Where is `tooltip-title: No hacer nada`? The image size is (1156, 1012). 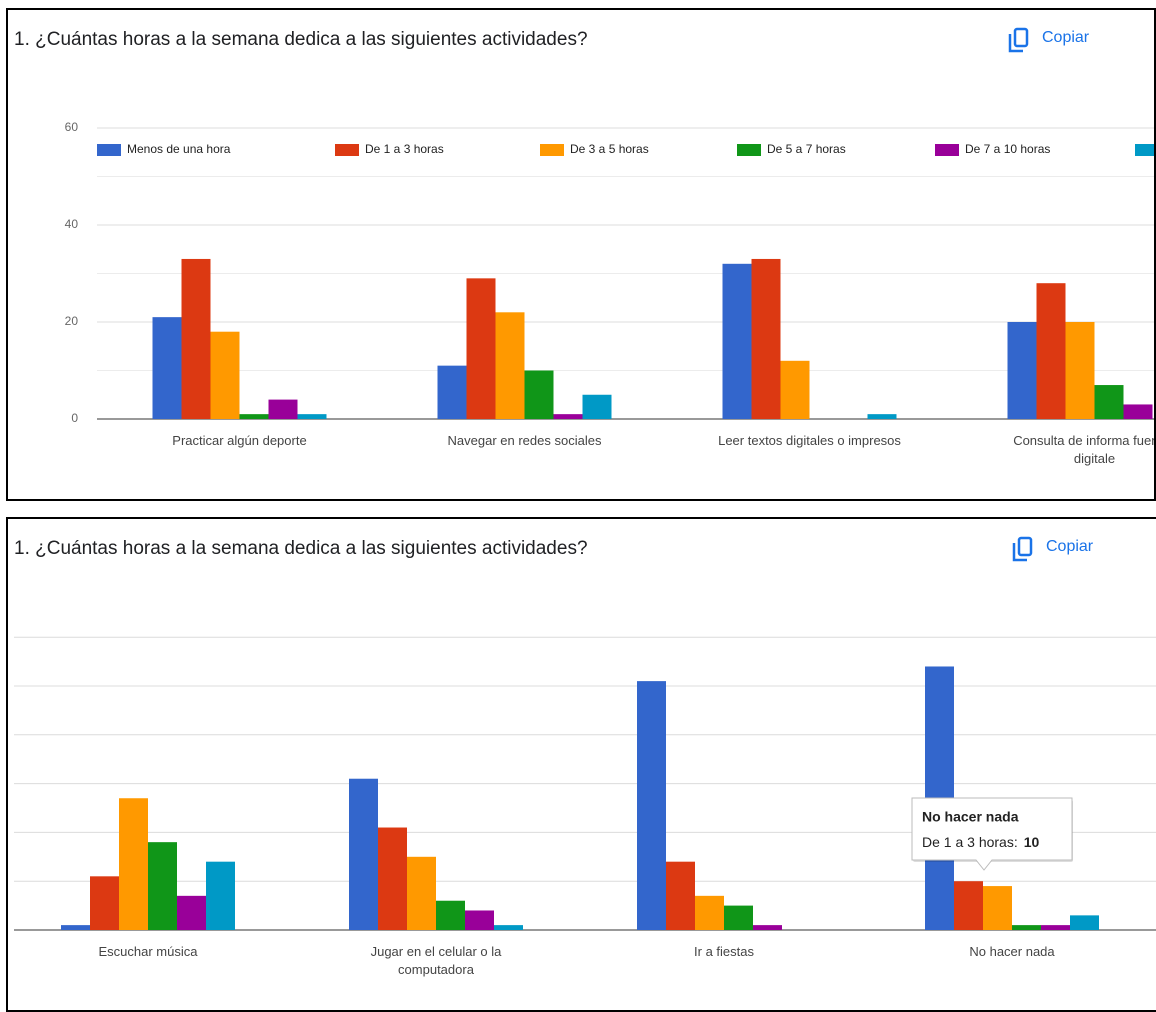 tooltip-title: No hacer nada is located at coordinates (970, 817).